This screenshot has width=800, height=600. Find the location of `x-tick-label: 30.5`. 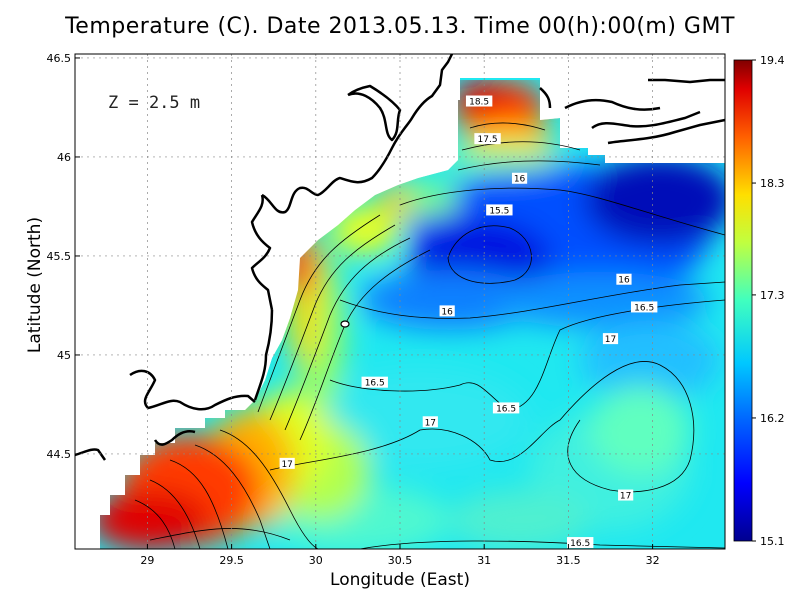

x-tick-label: 30.5 is located at coordinates (400, 560).